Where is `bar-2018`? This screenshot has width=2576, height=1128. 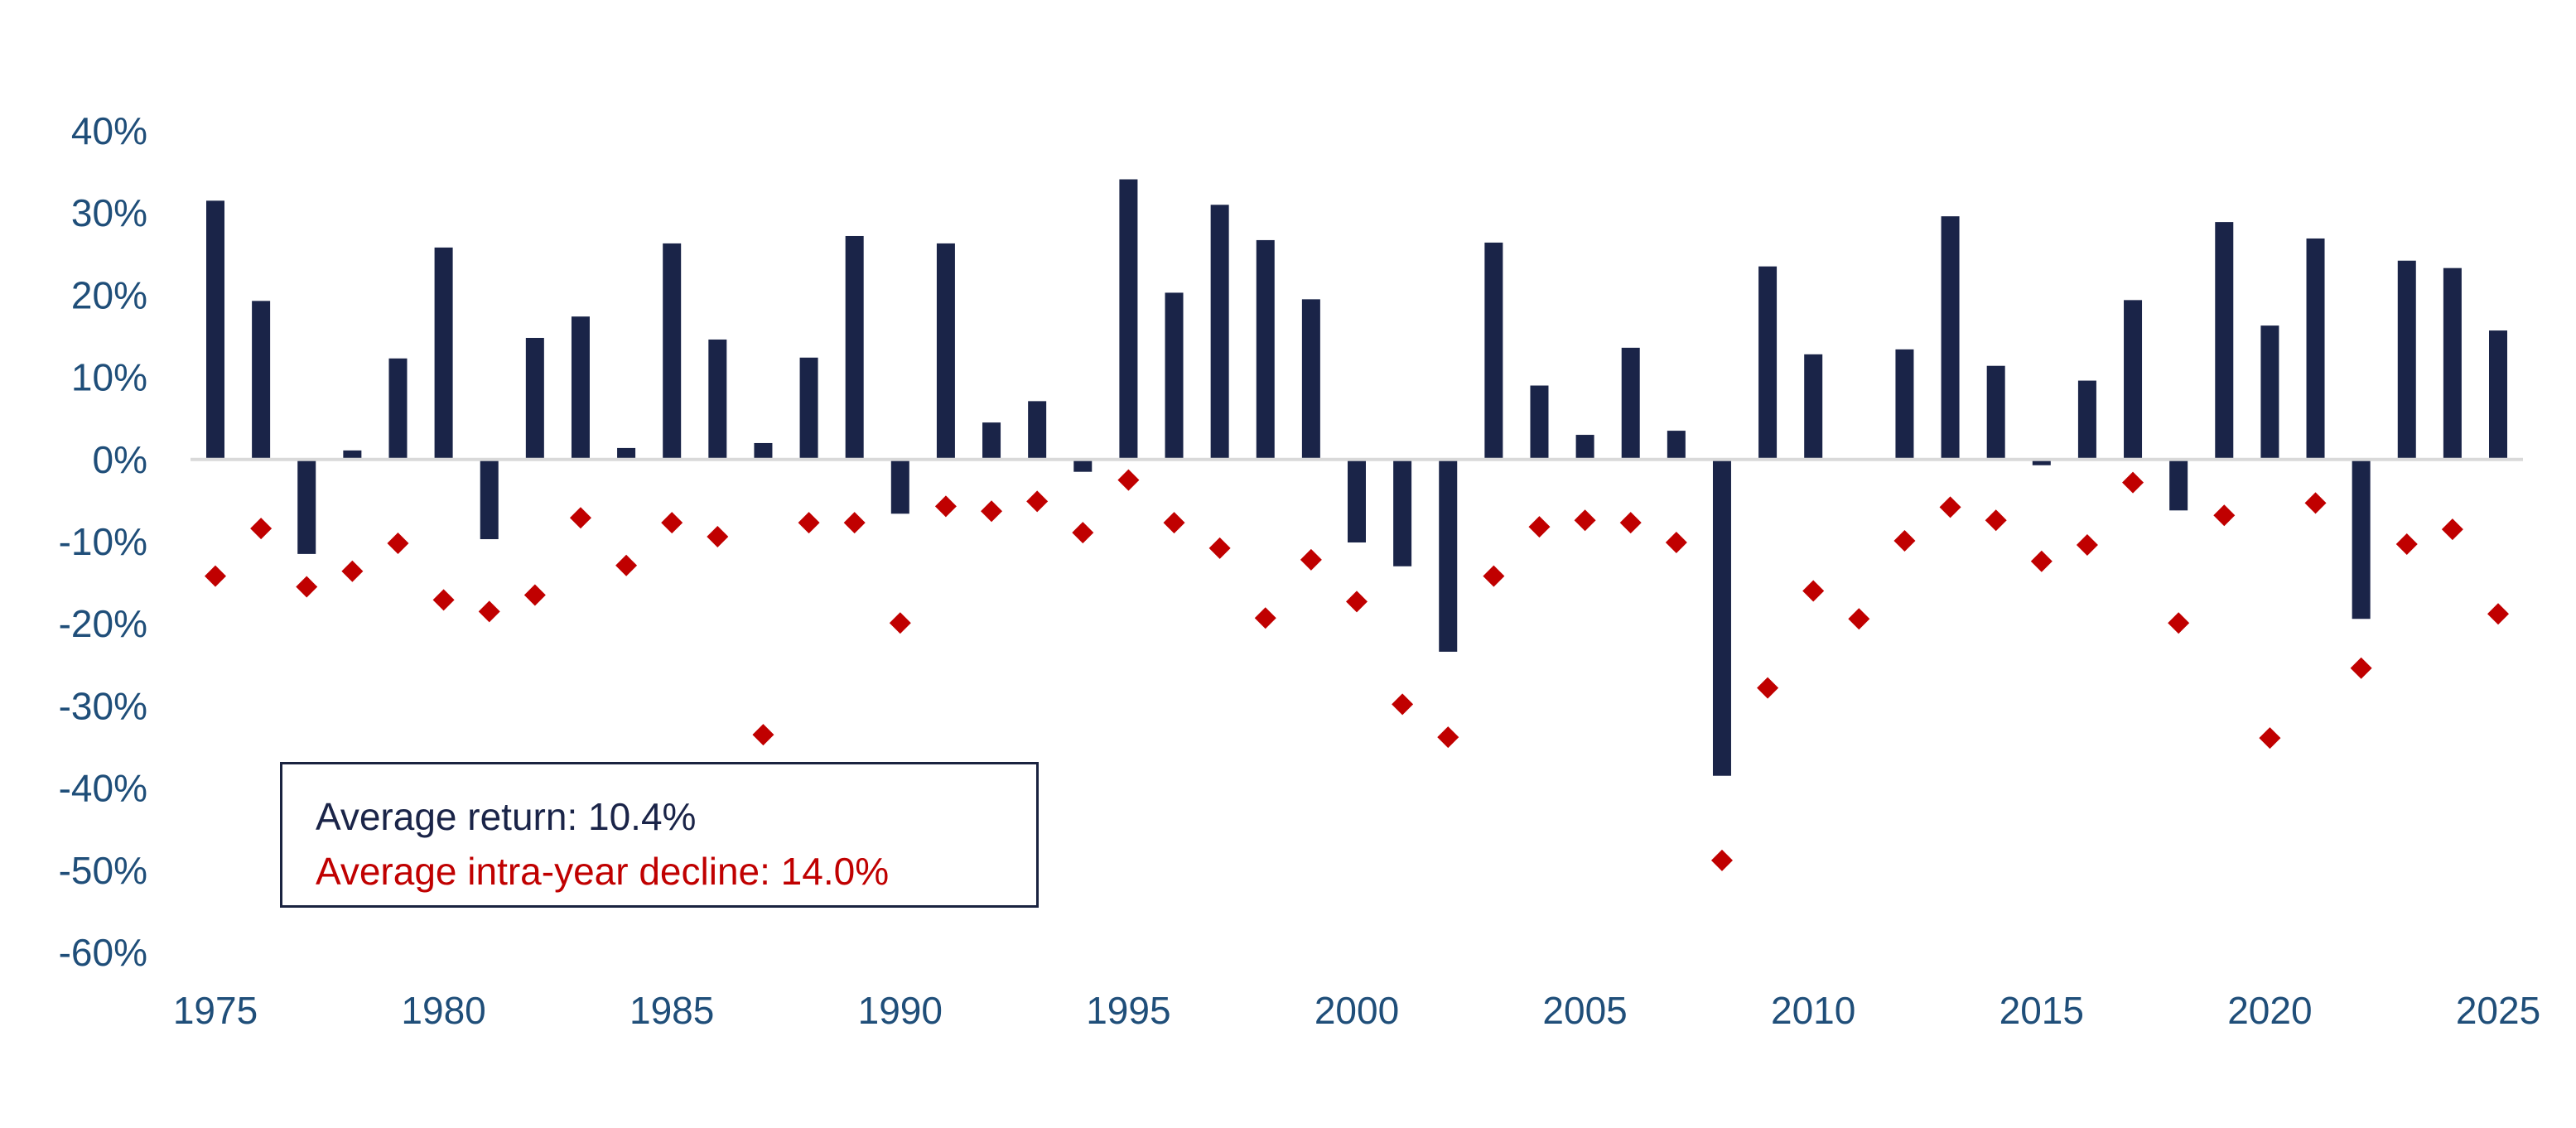 bar-2018 is located at coordinates (2178, 485).